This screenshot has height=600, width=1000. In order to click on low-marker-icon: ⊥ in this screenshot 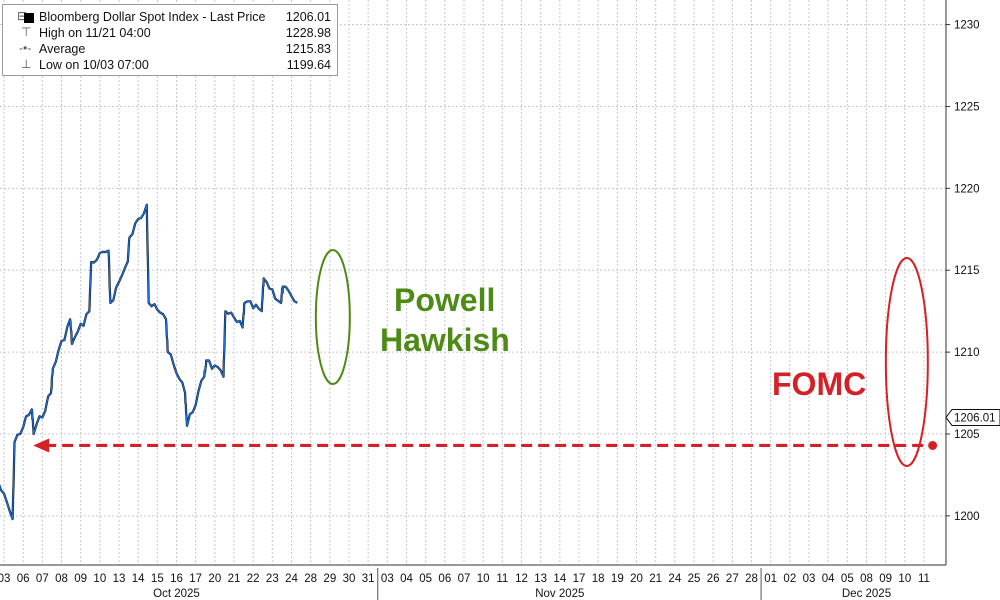, I will do `click(26, 64)`.